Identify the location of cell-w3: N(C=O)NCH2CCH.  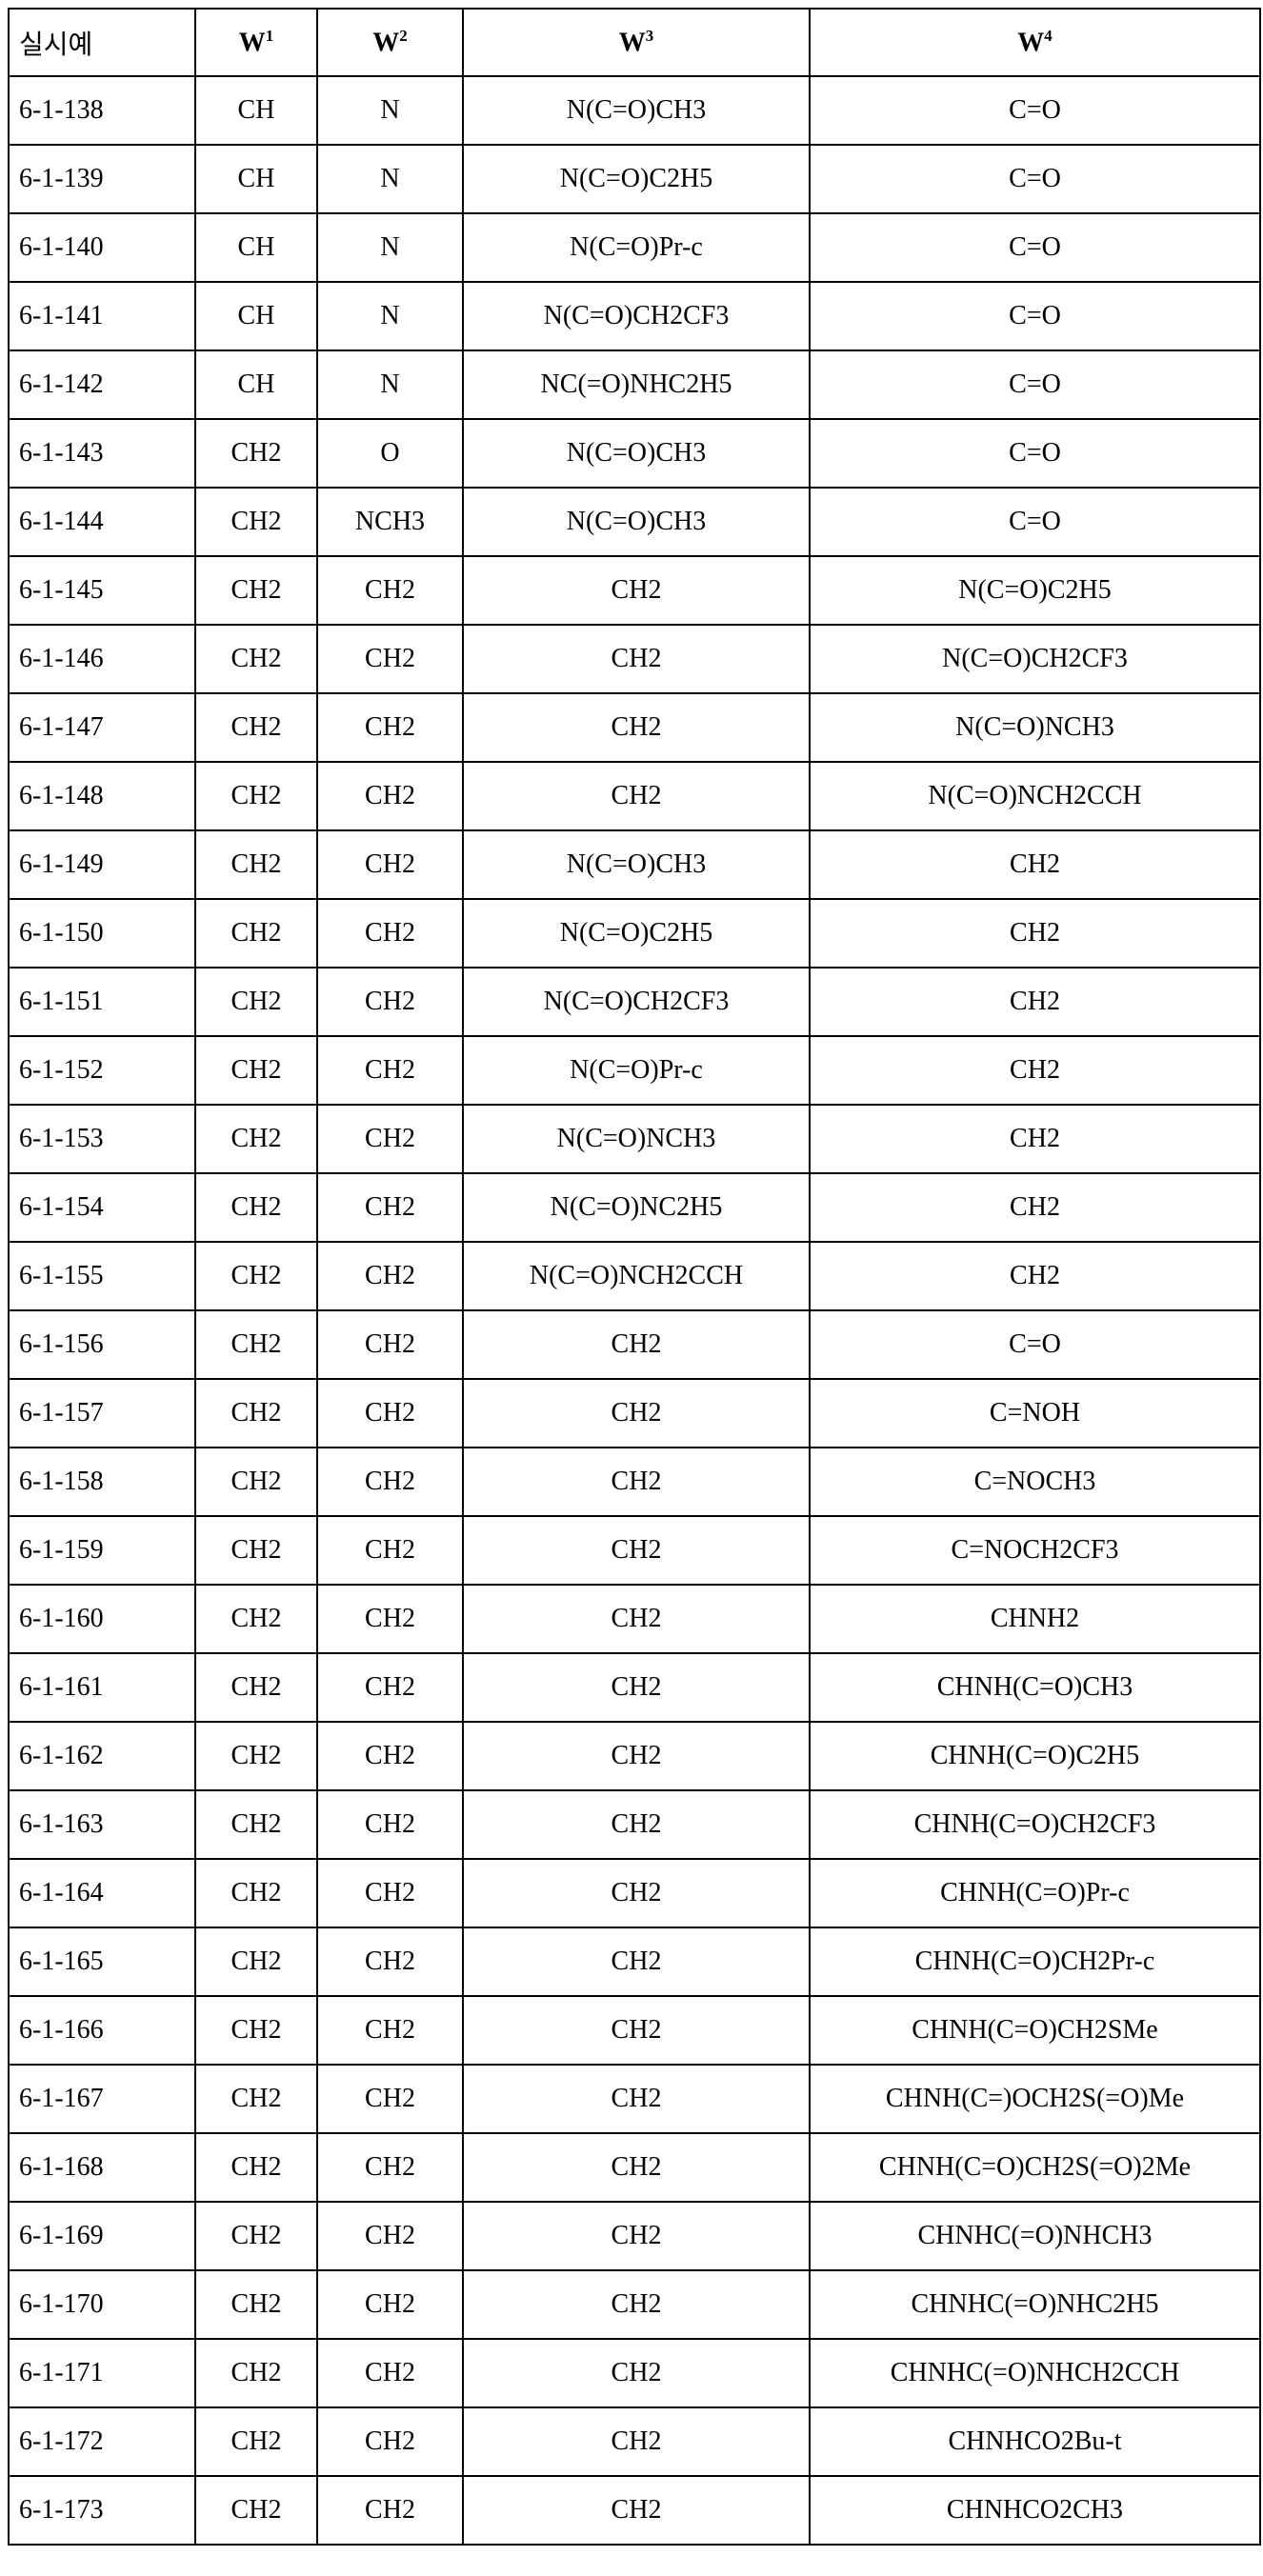
(636, 1276).